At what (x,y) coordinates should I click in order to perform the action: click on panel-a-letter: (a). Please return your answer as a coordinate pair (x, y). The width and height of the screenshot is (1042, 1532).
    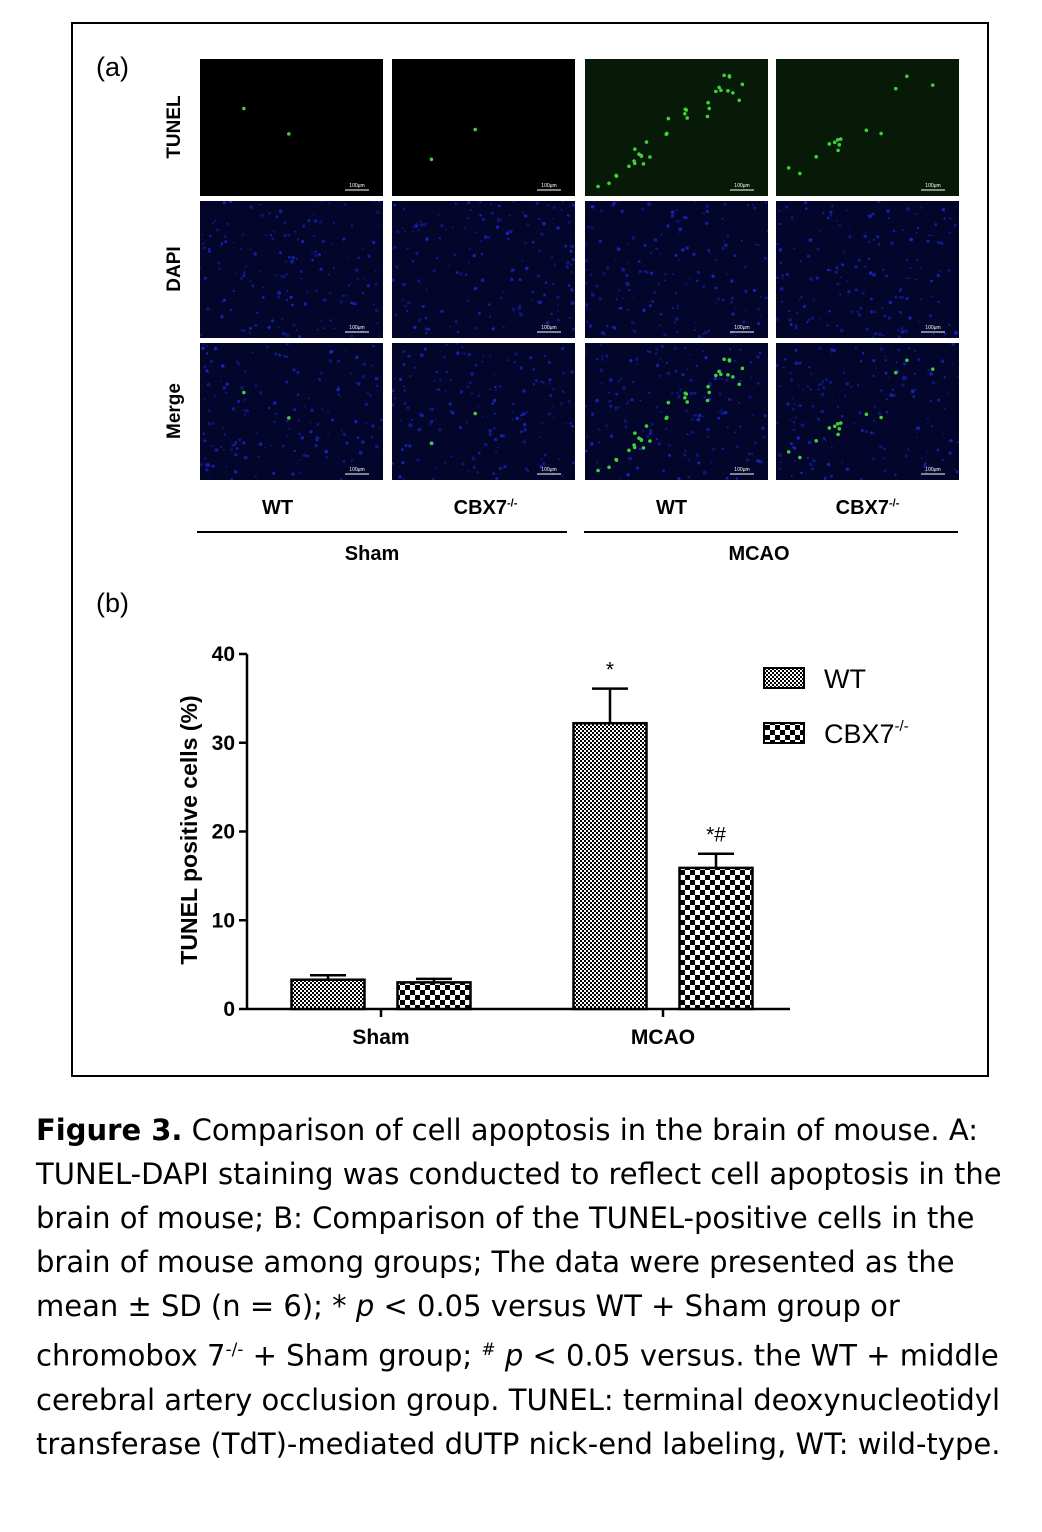
    Looking at the image, I should click on (112, 67).